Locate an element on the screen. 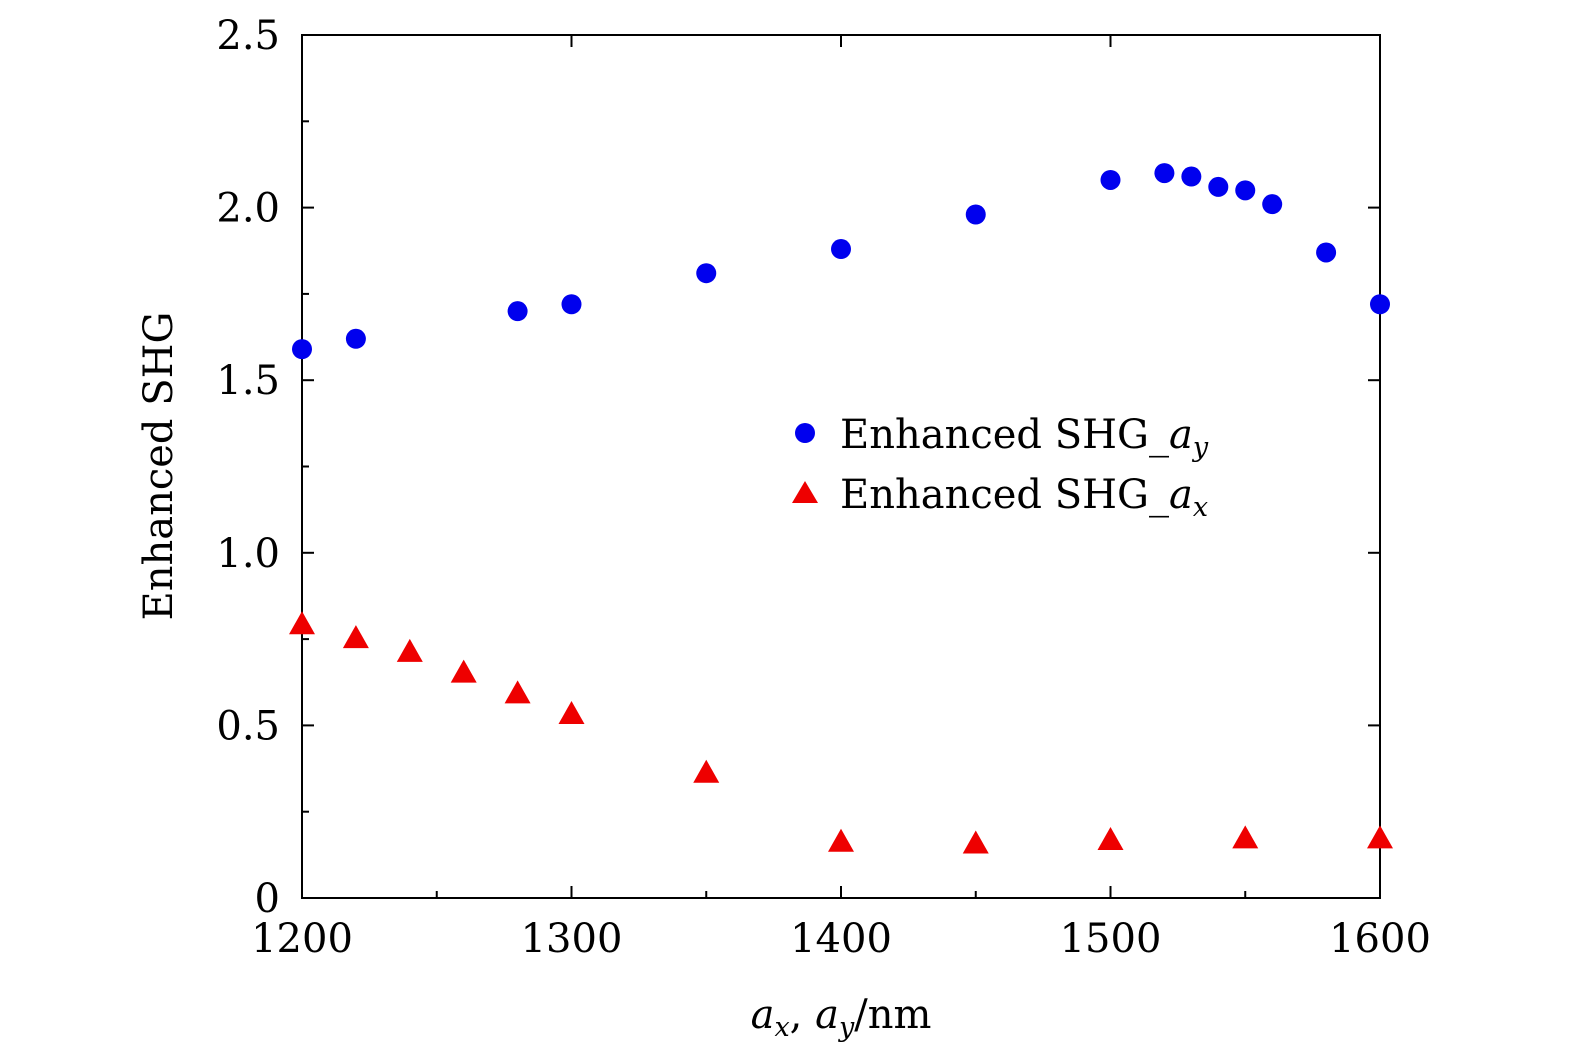 The image size is (1575, 1063). x-axis-unit: /nm is located at coordinates (892, 1015).